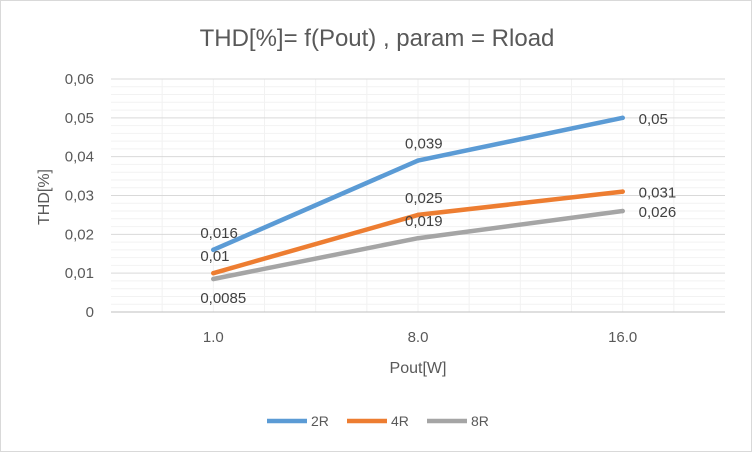 This screenshot has height=453, width=752. What do you see at coordinates (223, 298) in the screenshot?
I see `data-label-8R: 0,0085` at bounding box center [223, 298].